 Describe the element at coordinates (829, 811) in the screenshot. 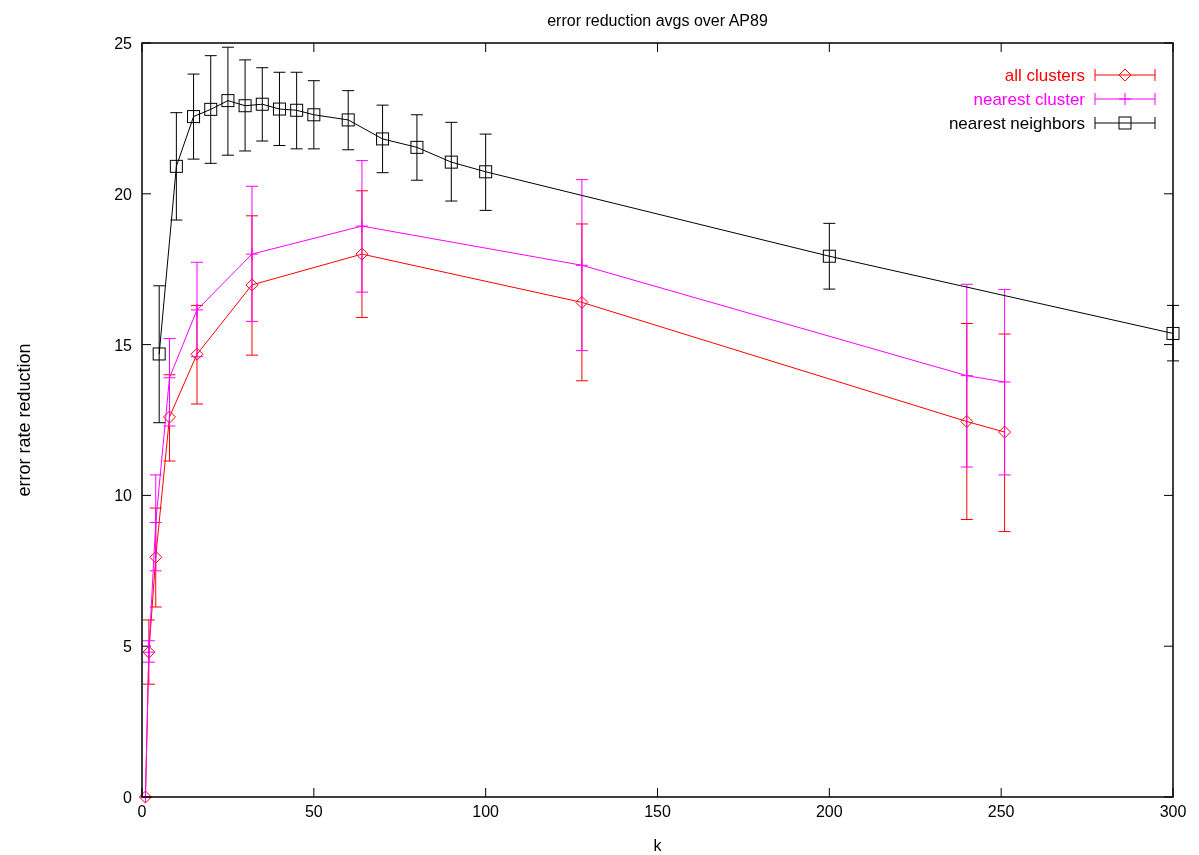

I see `x-tick-label: 200` at that location.